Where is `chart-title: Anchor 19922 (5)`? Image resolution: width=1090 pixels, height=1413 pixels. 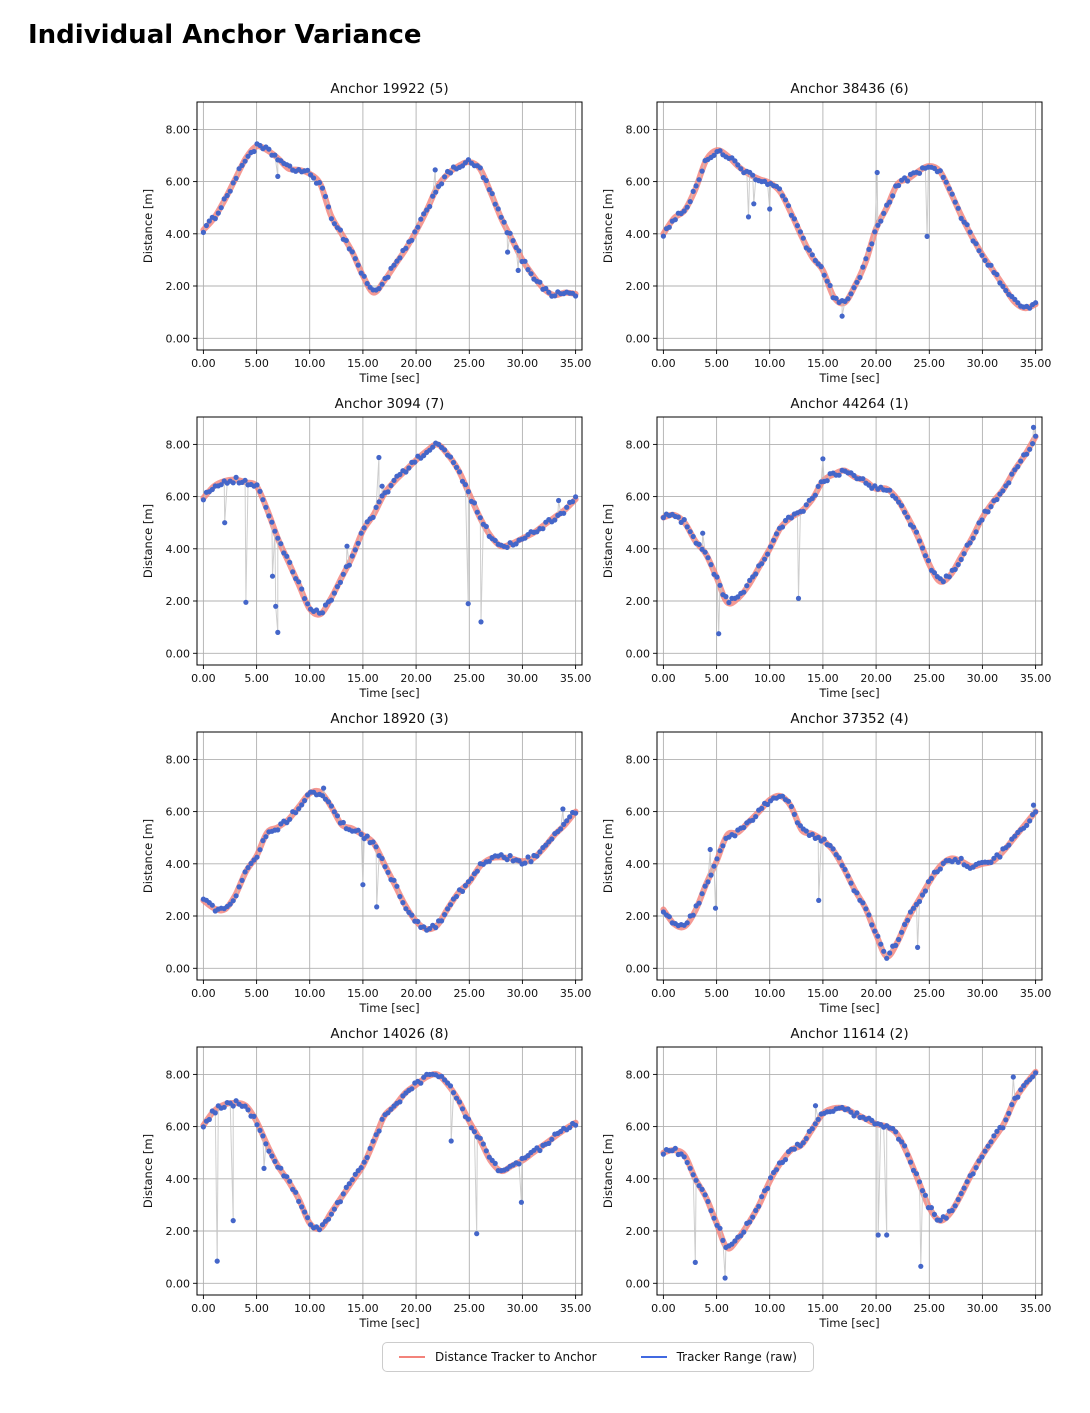 chart-title: Anchor 19922 (5) is located at coordinates (389, 89).